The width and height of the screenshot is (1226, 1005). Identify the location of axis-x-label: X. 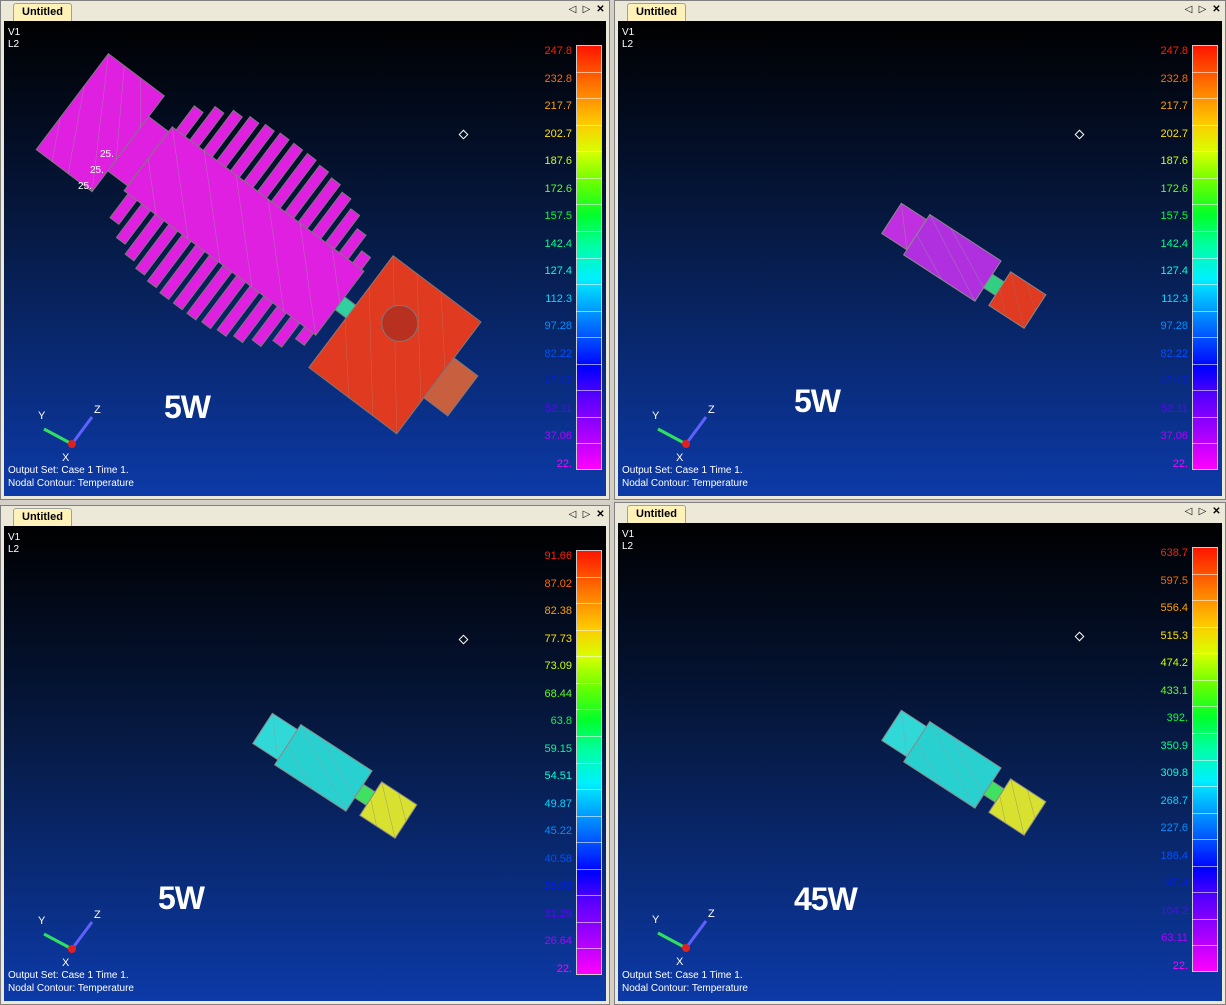
(66, 458).